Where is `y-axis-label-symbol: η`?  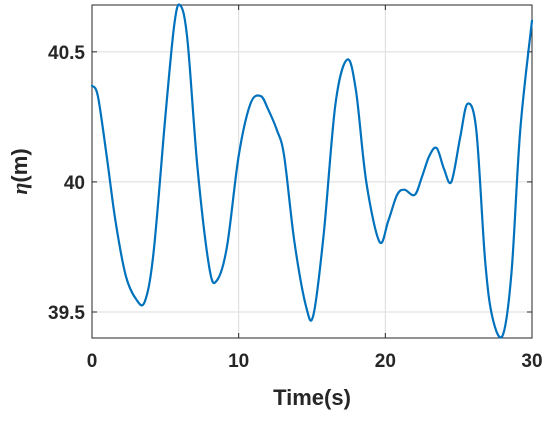
y-axis-label-symbol: η is located at coordinates (19, 189).